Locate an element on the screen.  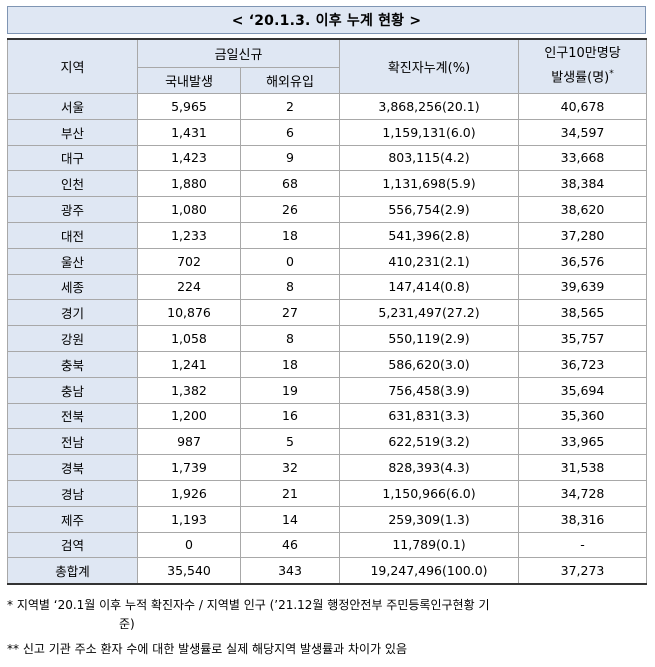
overseas-cell: 14 is located at coordinates (290, 519).